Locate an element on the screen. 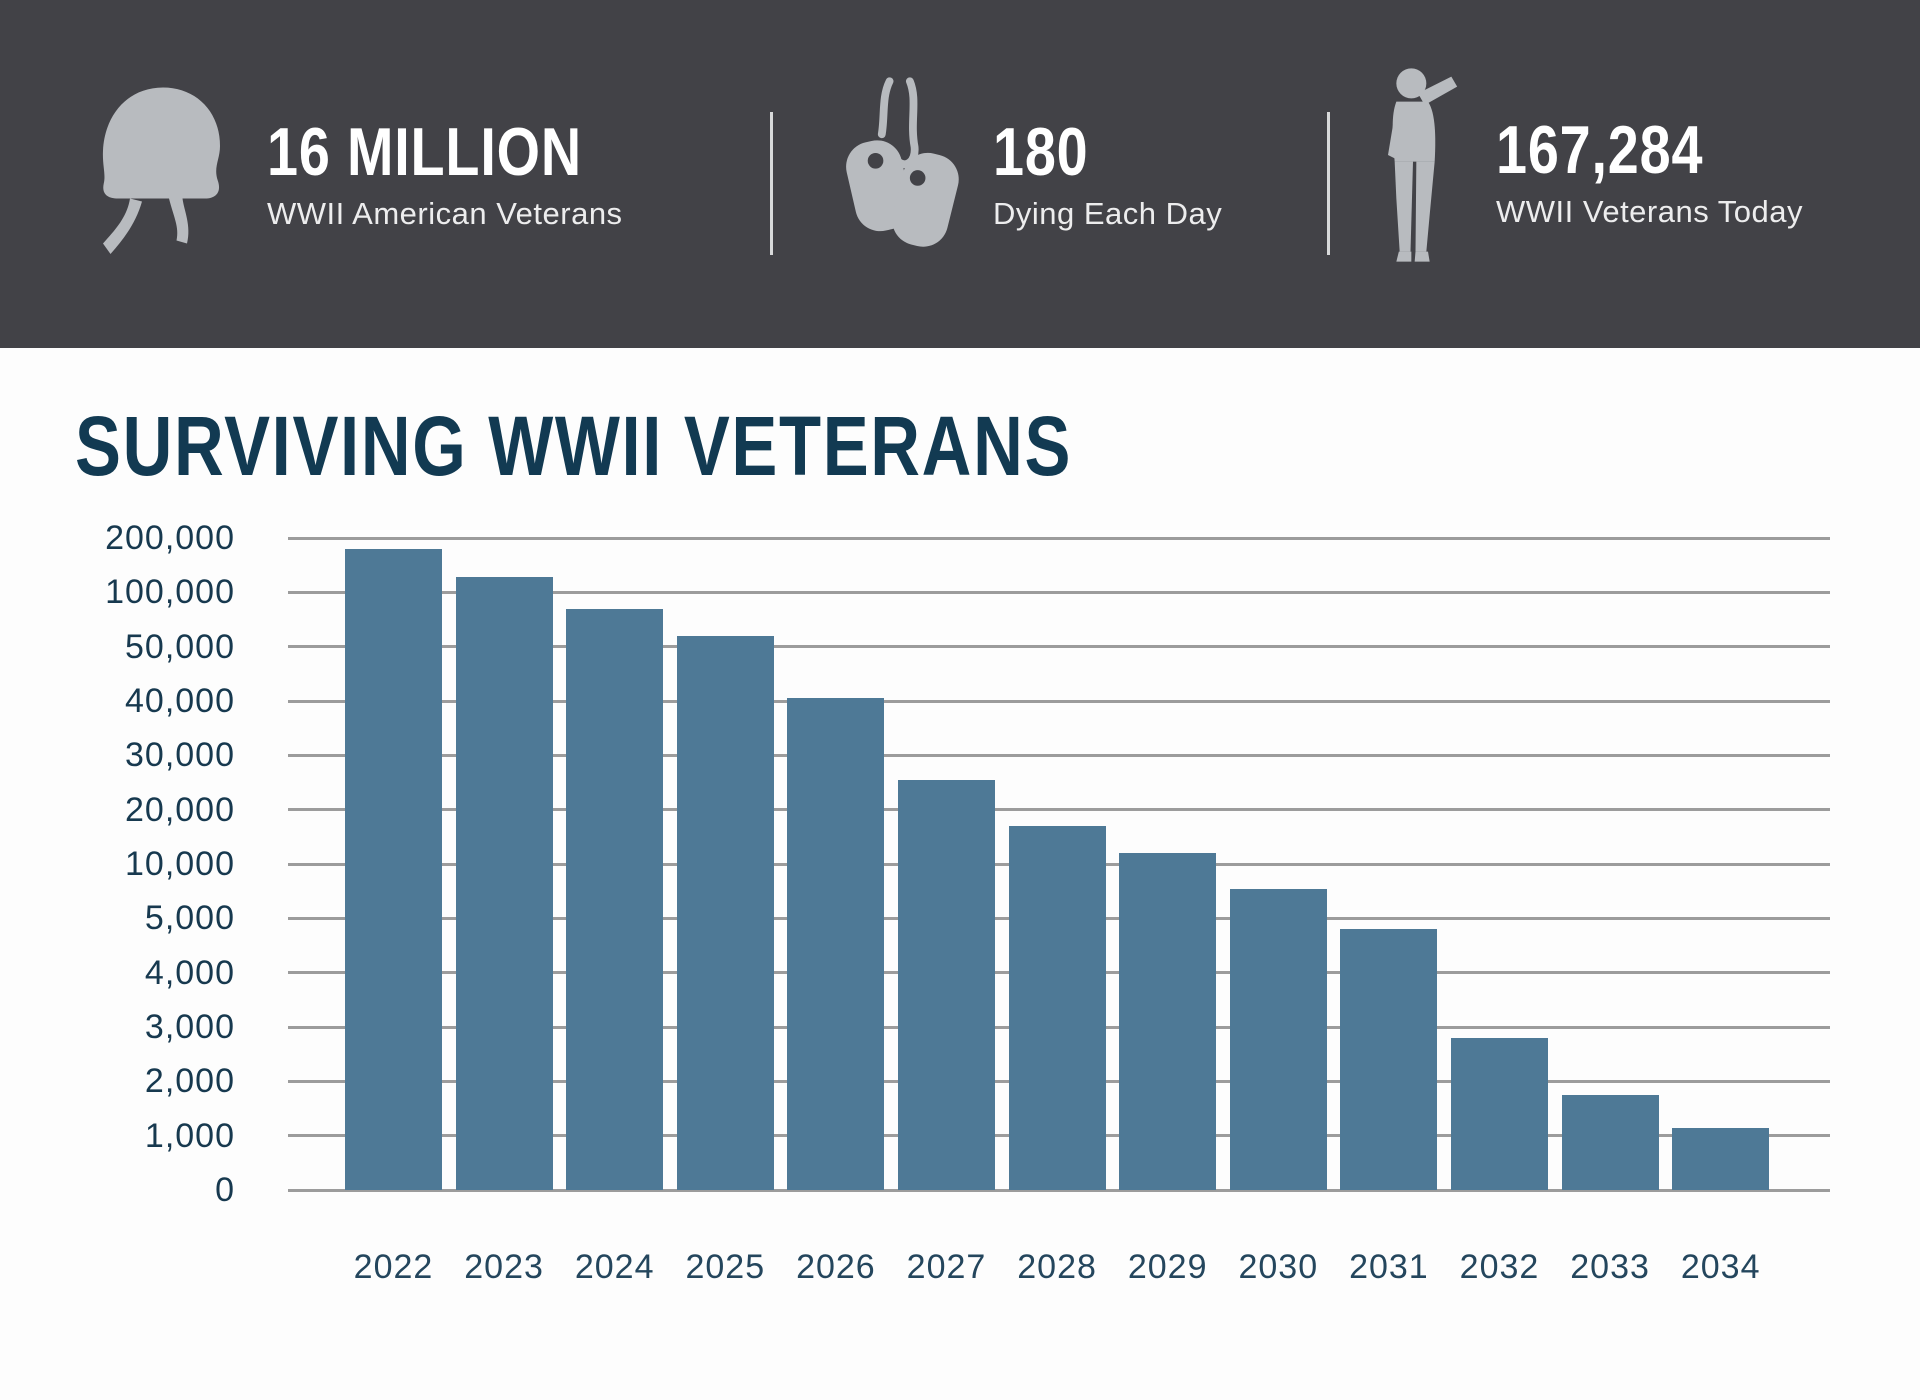  bar-2022 is located at coordinates (393, 869).